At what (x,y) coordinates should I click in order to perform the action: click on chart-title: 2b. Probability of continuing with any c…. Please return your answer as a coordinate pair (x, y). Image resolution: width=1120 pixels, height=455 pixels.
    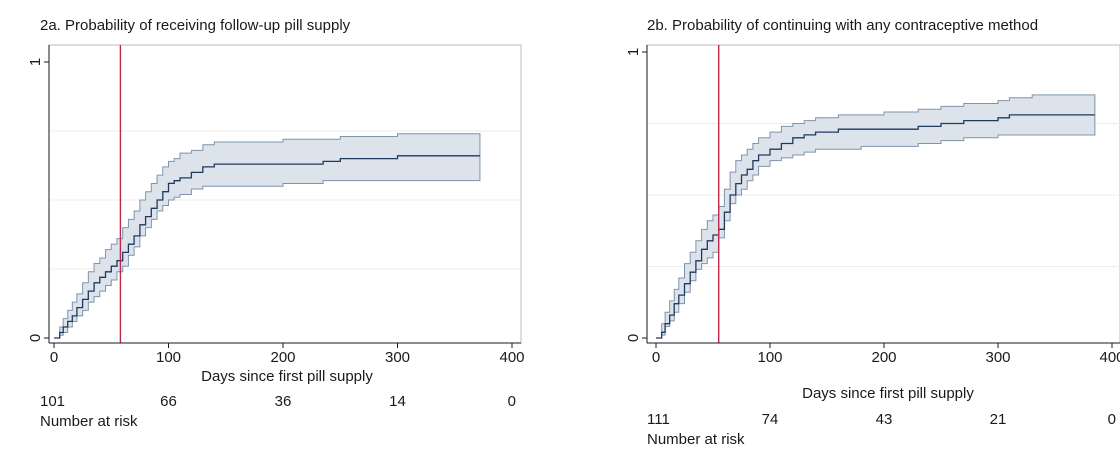
    Looking at the image, I should click on (842, 25).